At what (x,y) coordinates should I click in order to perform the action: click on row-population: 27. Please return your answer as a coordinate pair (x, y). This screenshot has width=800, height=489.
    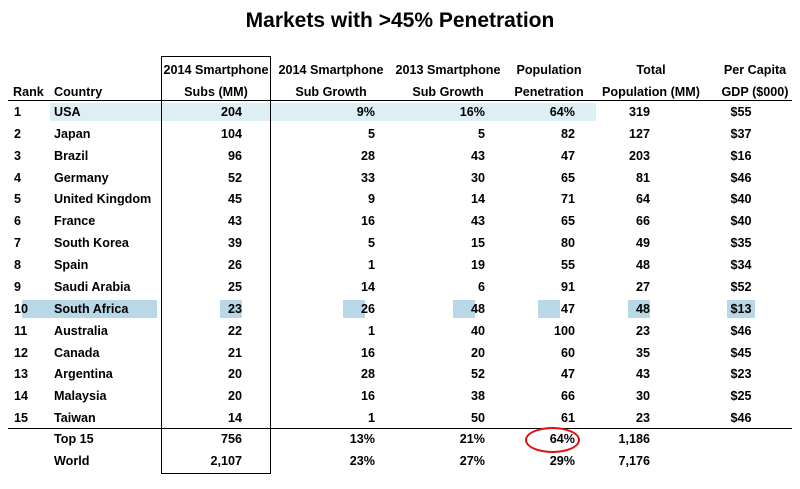
    Looking at the image, I should click on (642, 287).